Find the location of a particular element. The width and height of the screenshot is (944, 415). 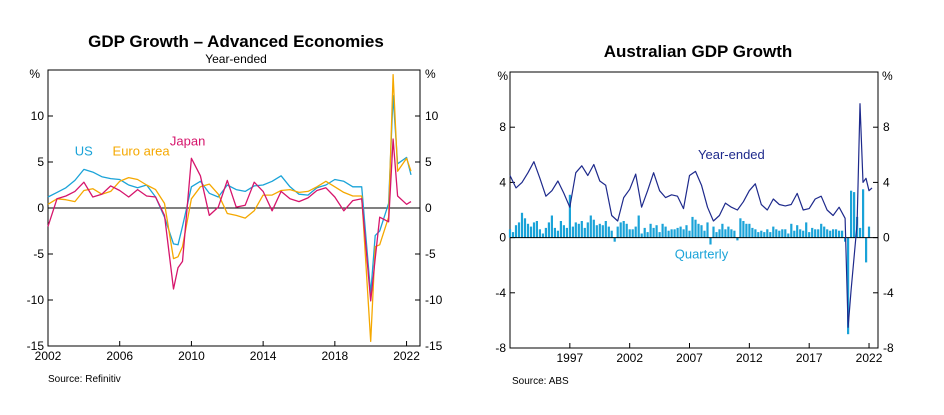

right-annotation-year-ended: Year-ended is located at coordinates (731, 154).